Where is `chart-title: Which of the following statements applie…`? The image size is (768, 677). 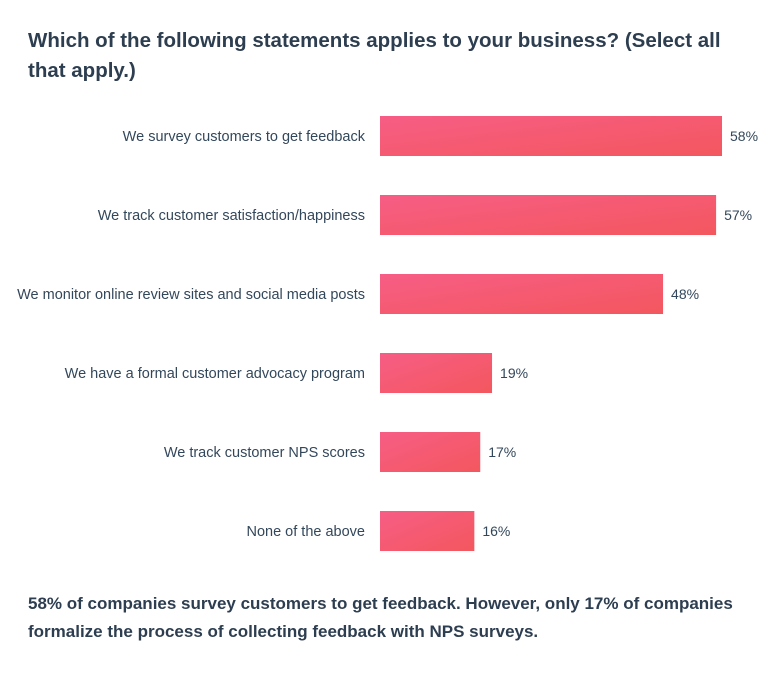
chart-title: Which of the following statements applie… is located at coordinates (374, 55).